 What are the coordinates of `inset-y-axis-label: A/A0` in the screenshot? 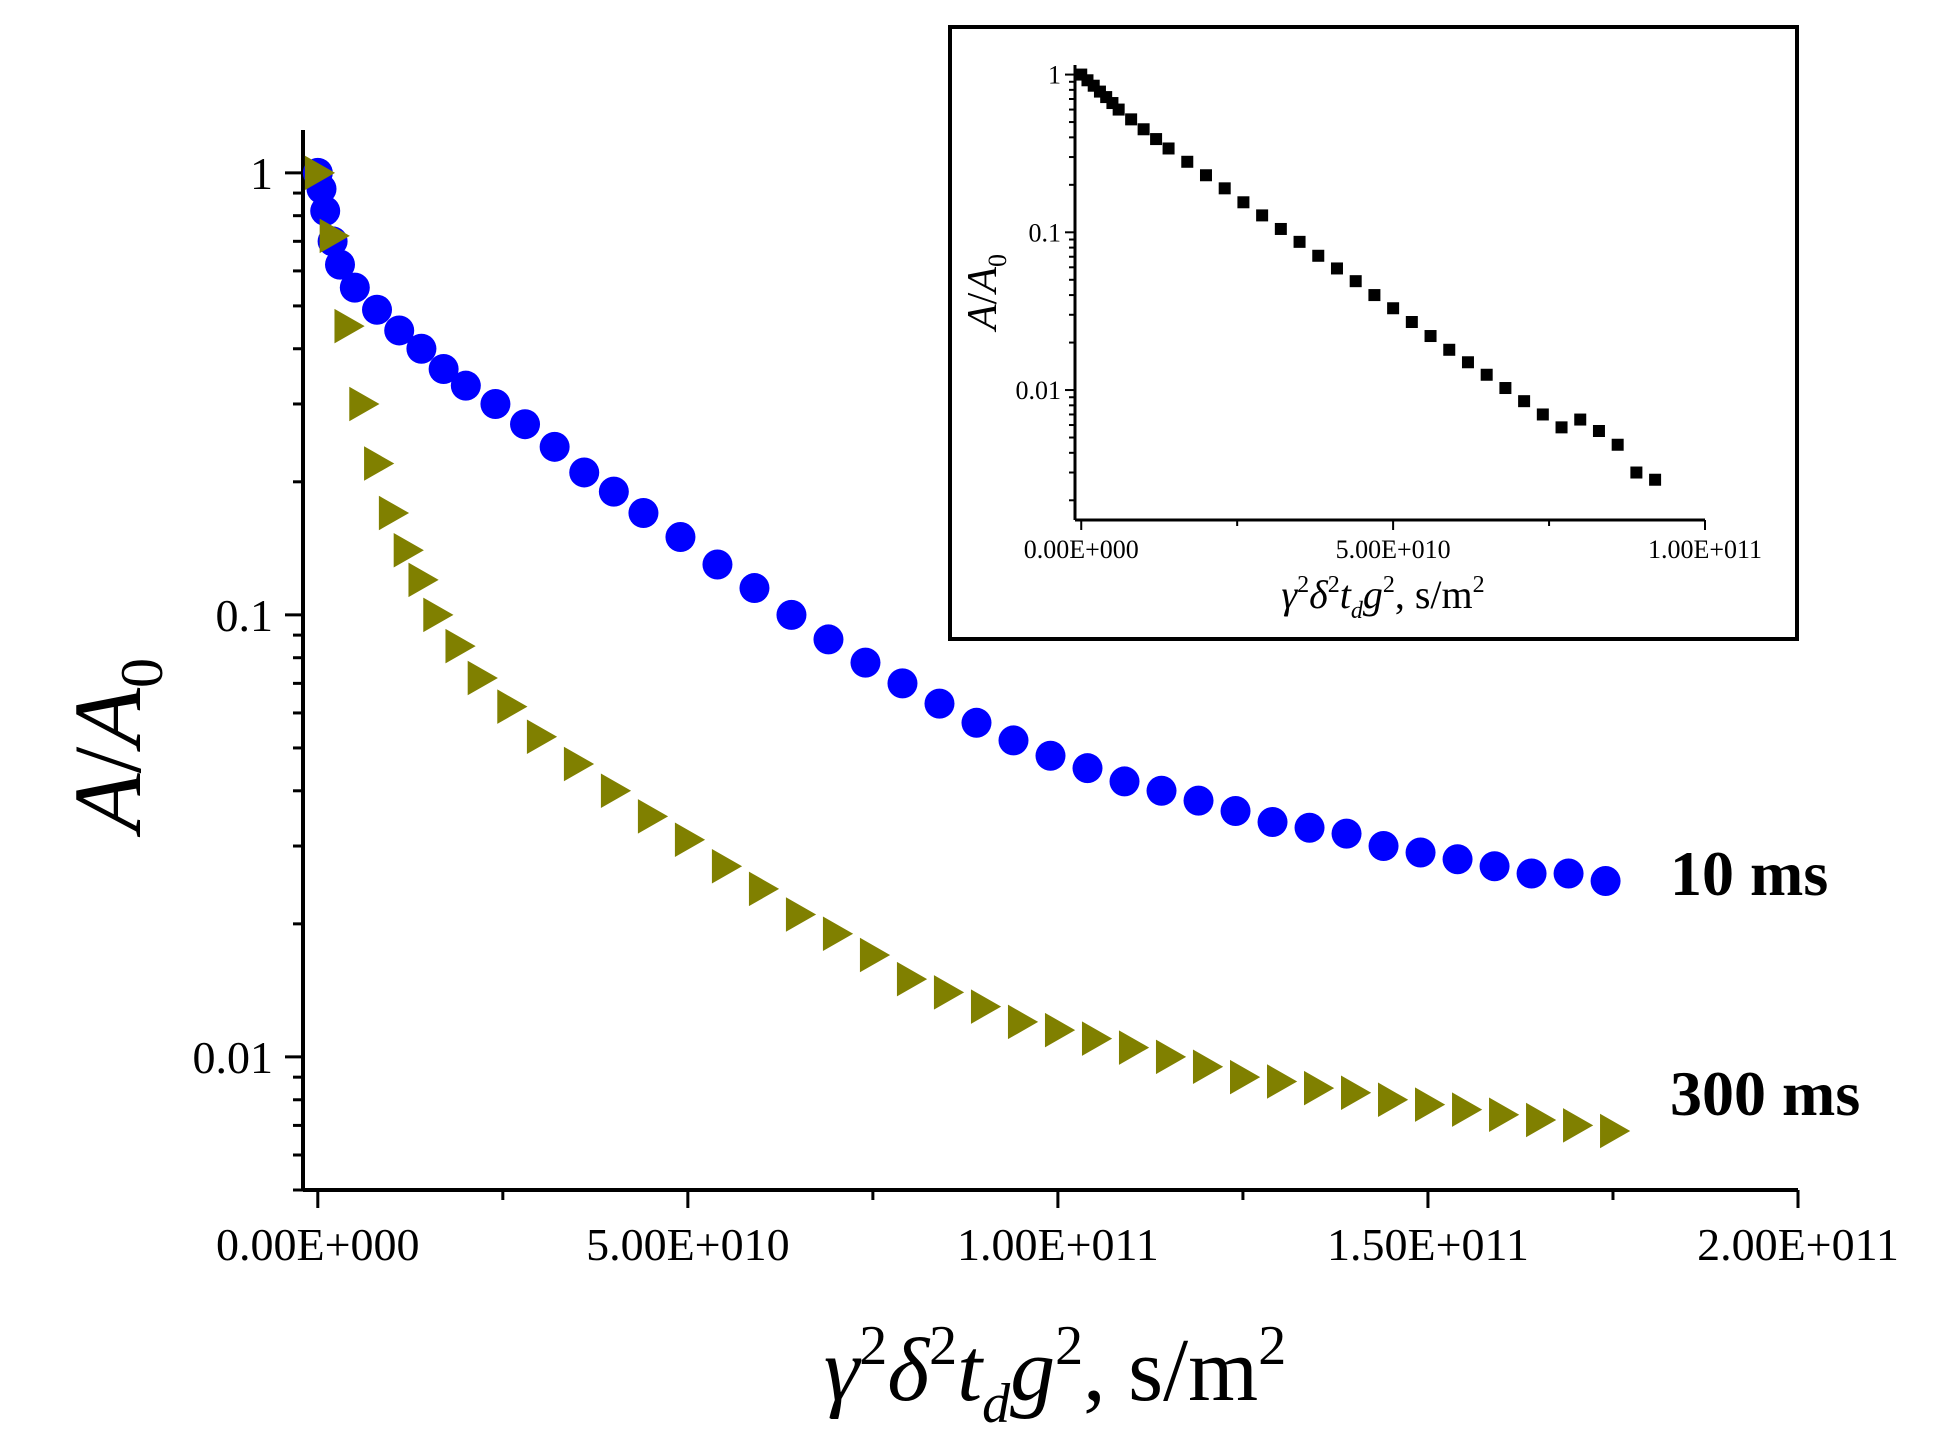 It's located at (986, 293).